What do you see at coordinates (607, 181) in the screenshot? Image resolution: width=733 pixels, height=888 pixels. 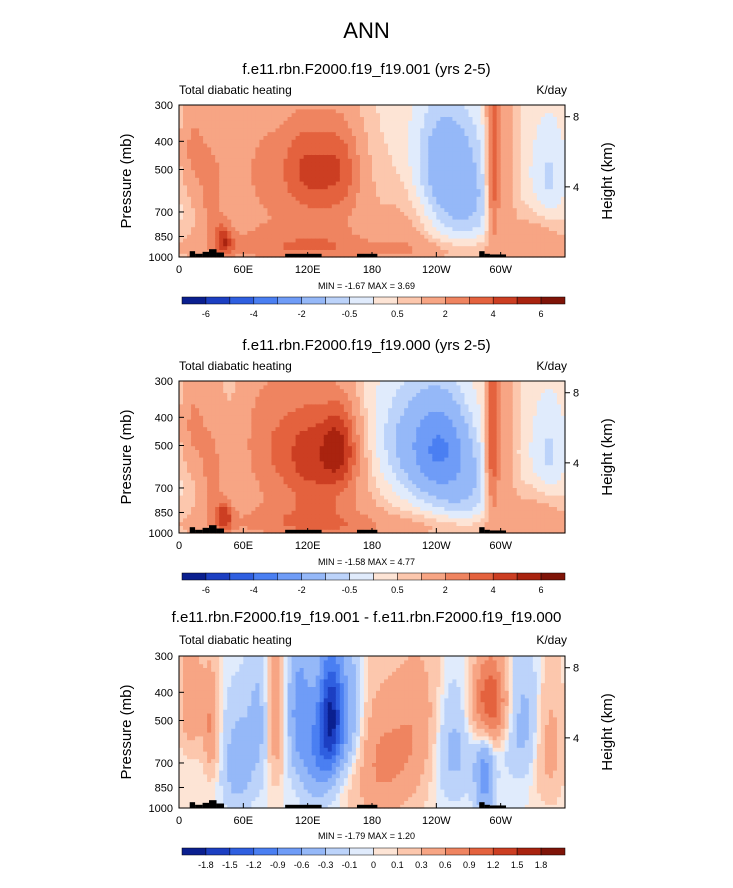 I see `y-right-axis-title: Height (km)` at bounding box center [607, 181].